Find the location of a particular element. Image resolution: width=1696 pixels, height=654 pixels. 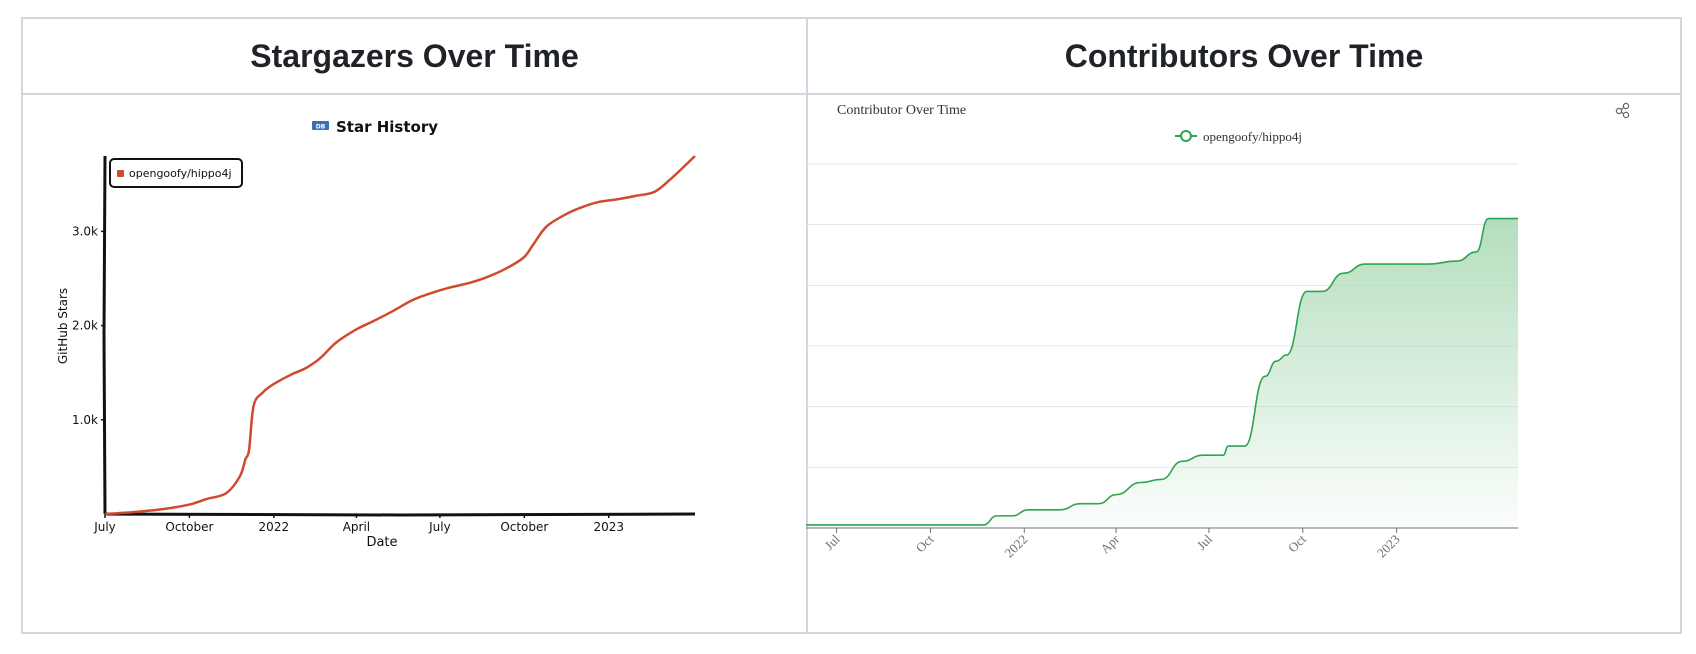

star-x-tick-label: 2022 is located at coordinates (274, 527).